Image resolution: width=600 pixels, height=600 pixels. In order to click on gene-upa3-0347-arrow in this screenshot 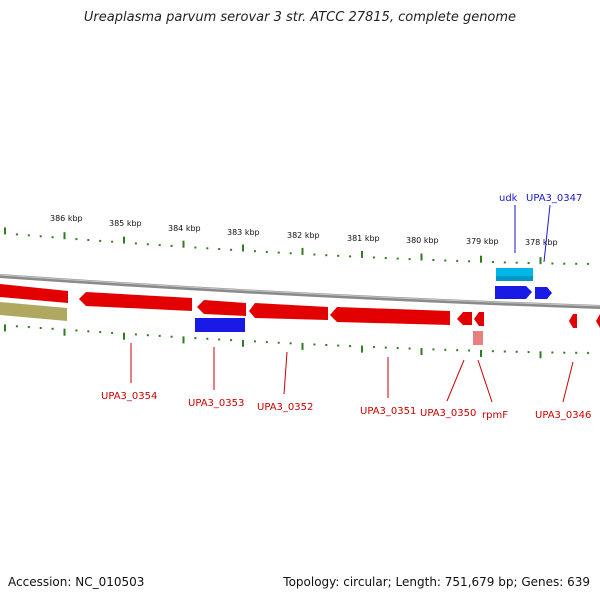, I will do `click(543, 293)`.